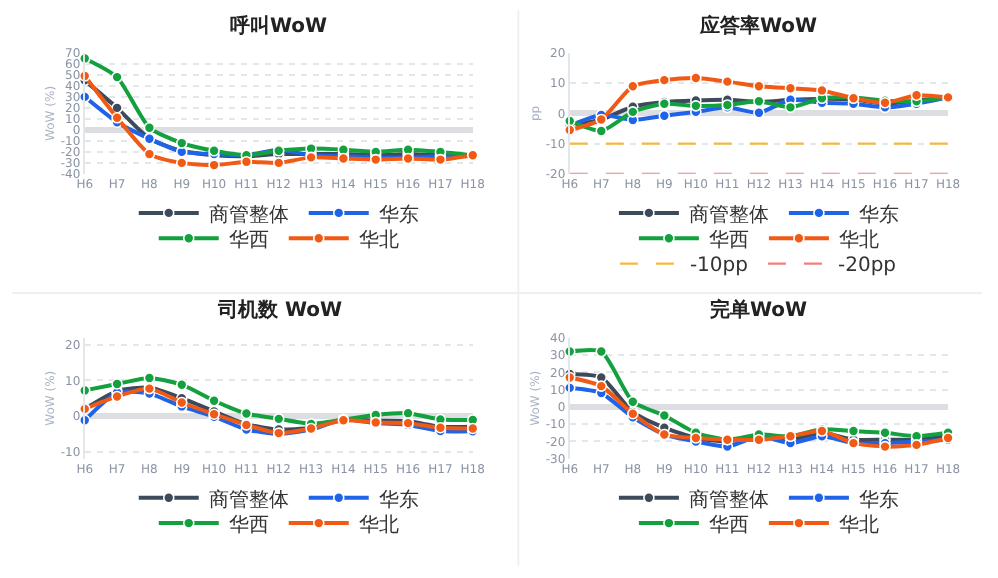  What do you see at coordinates (867, 266) in the screenshot?
I see `legend-label: -20pp` at bounding box center [867, 266].